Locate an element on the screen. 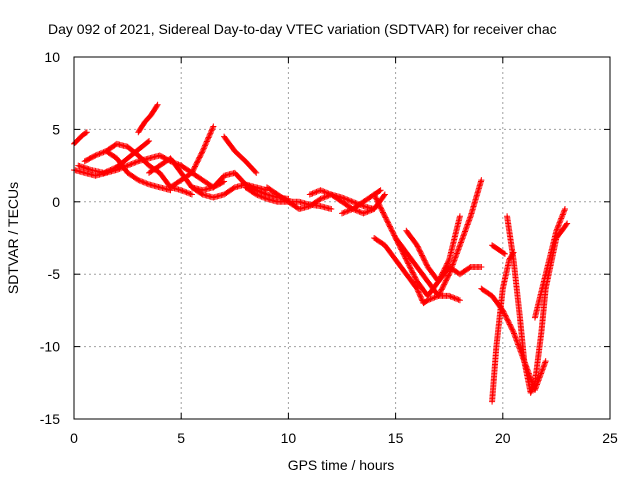 The image size is (640, 480). x-axis-label: GPS time / hours is located at coordinates (341, 465).